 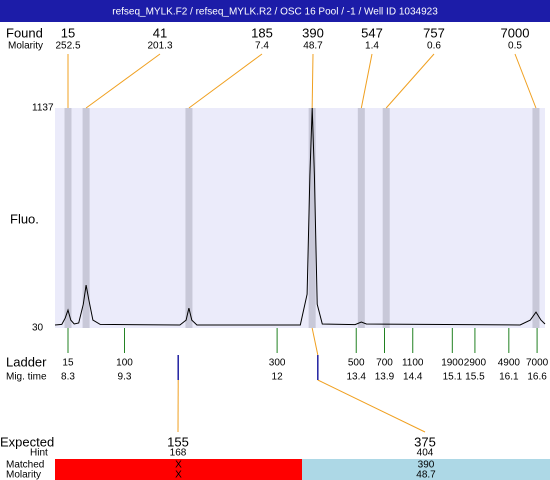 I want to click on ladder-size: 100, so click(x=124, y=363).